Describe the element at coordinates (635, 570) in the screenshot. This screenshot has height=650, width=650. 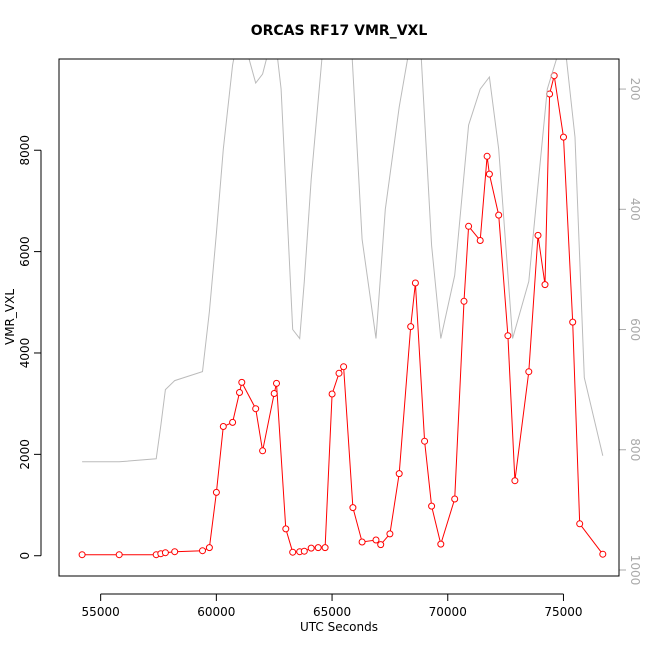
I see `right-tick-label: 1000` at that location.